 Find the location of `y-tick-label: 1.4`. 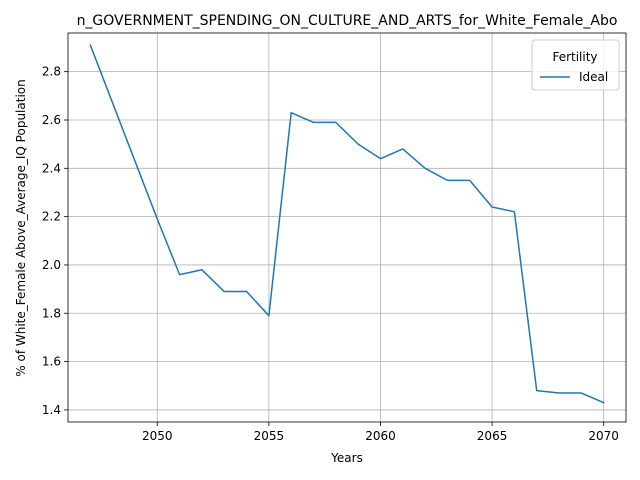

y-tick-label: 1.4 is located at coordinates (51, 410).